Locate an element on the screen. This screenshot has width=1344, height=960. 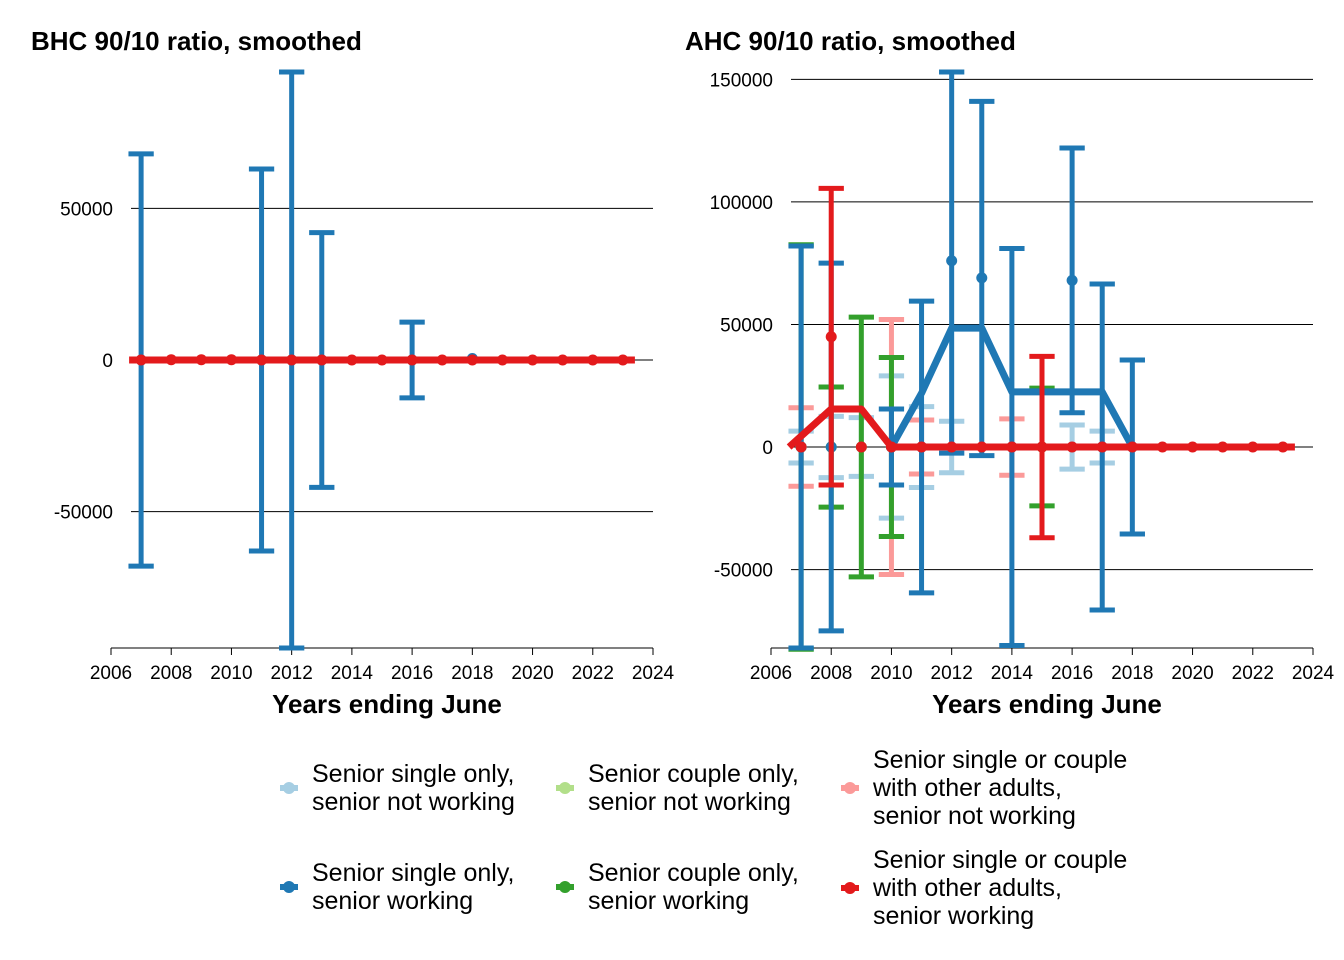
legend-item: Senior couple only, senior not working is located at coordinates (677, 788).